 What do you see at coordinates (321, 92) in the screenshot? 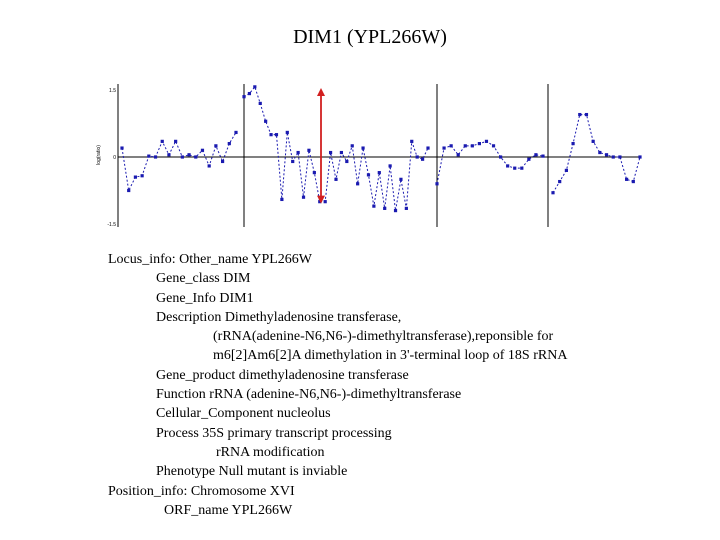
I see `highlight-arrow-head-top` at bounding box center [321, 92].